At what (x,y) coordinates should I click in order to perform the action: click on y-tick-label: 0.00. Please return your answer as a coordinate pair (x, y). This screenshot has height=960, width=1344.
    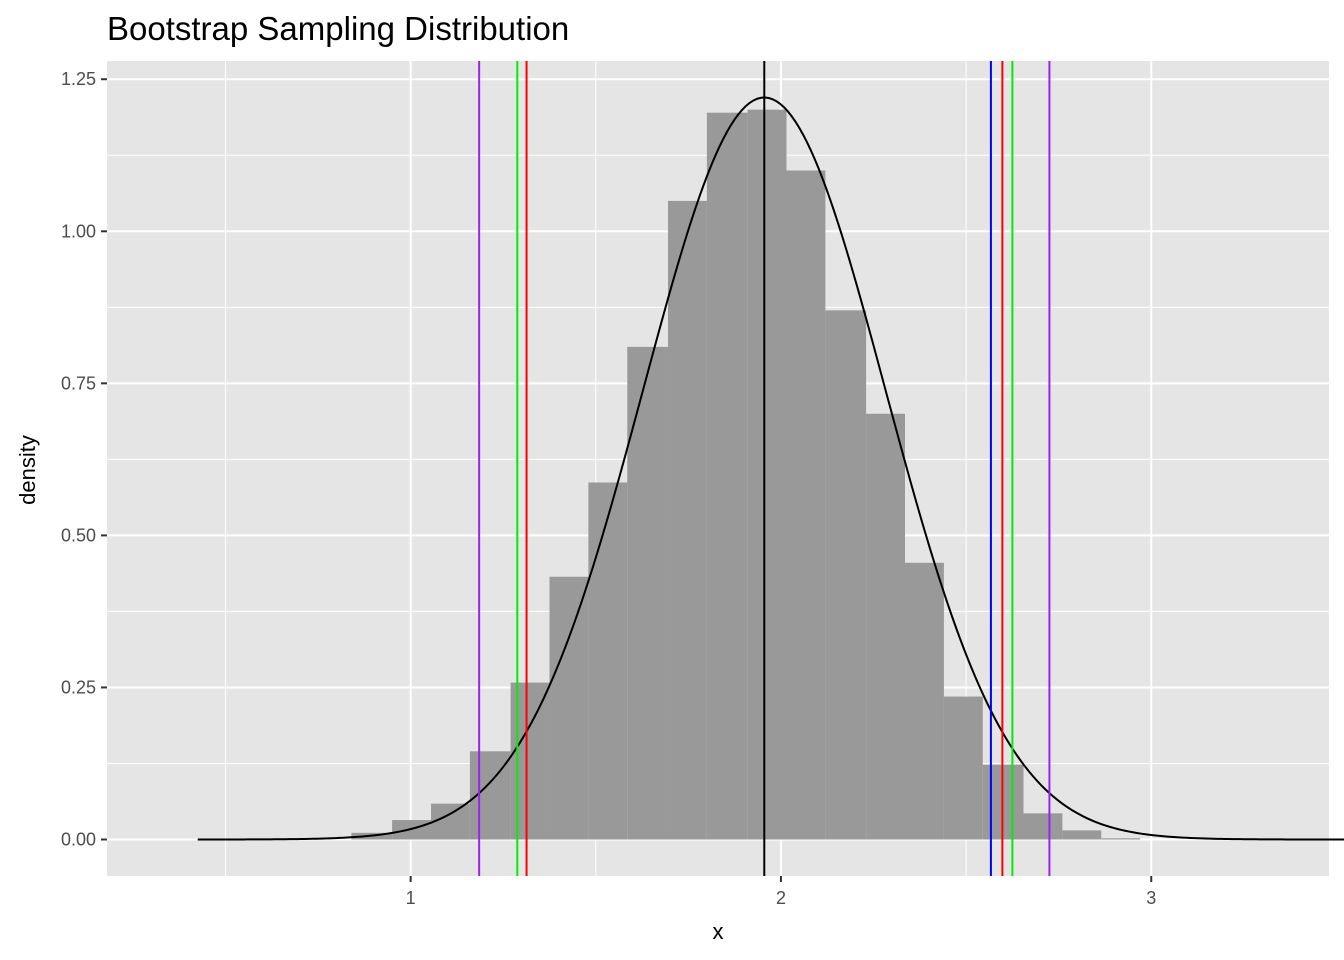
    Looking at the image, I should click on (78, 840).